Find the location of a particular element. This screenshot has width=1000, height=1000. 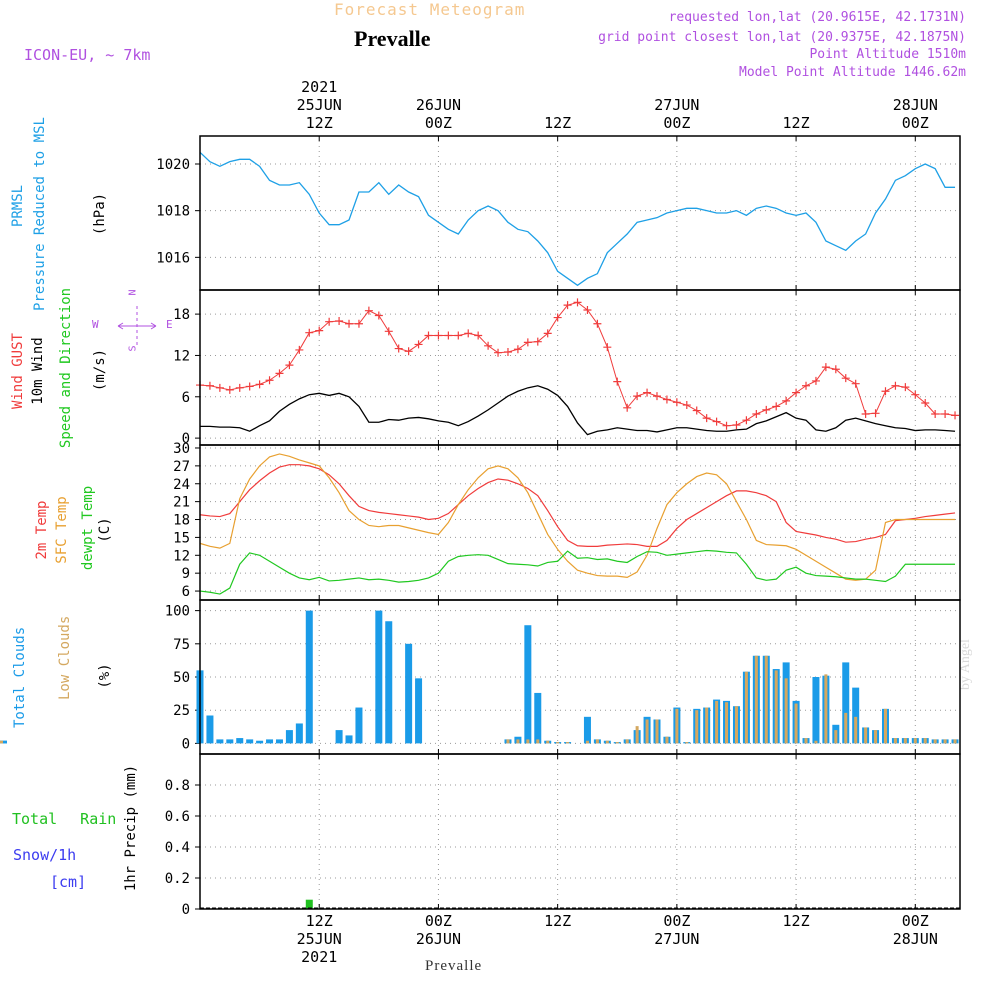

y-tick-label: 24 is located at coordinates (181, 485).